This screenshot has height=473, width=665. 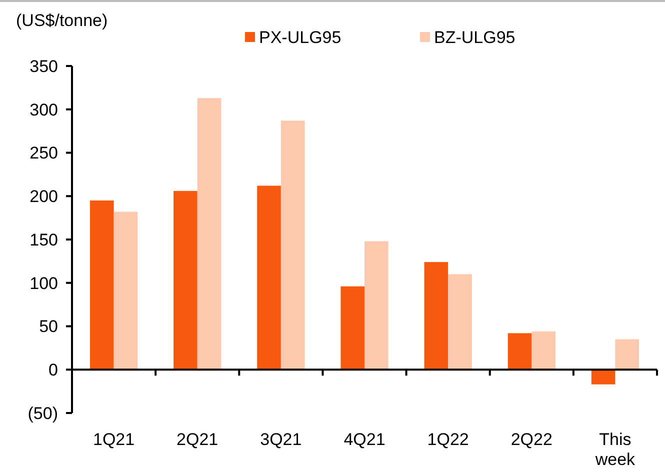 I want to click on y-tick-label: 350, so click(x=44, y=66).